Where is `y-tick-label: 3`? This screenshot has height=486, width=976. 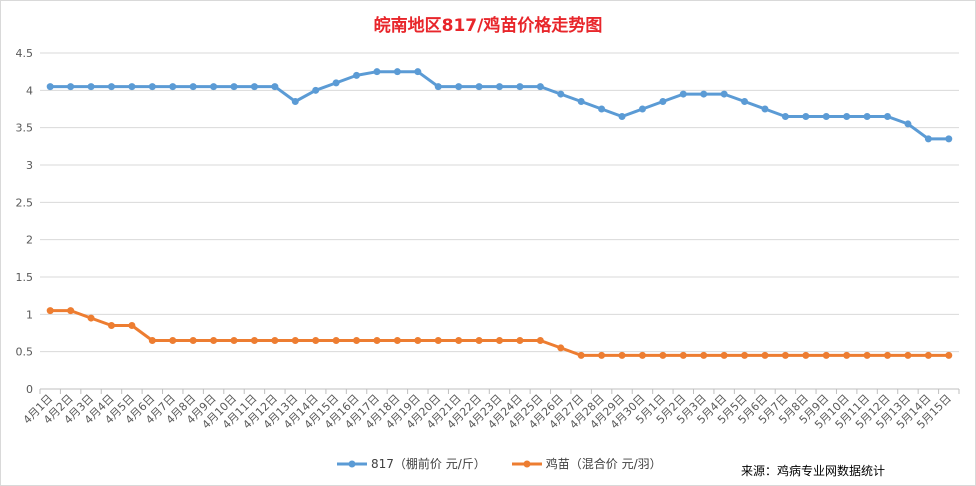
y-tick-label: 3 is located at coordinates (29, 165).